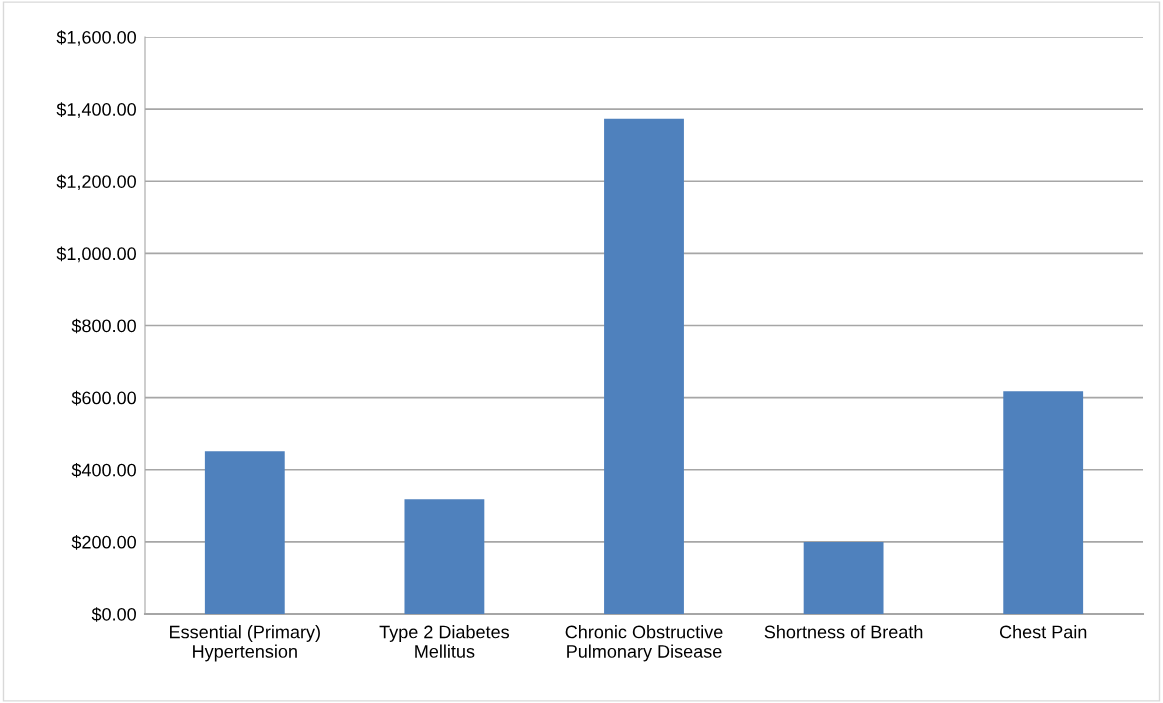 The height and width of the screenshot is (703, 1163). What do you see at coordinates (103, 398) in the screenshot?
I see `y-tick-label: $600.00` at bounding box center [103, 398].